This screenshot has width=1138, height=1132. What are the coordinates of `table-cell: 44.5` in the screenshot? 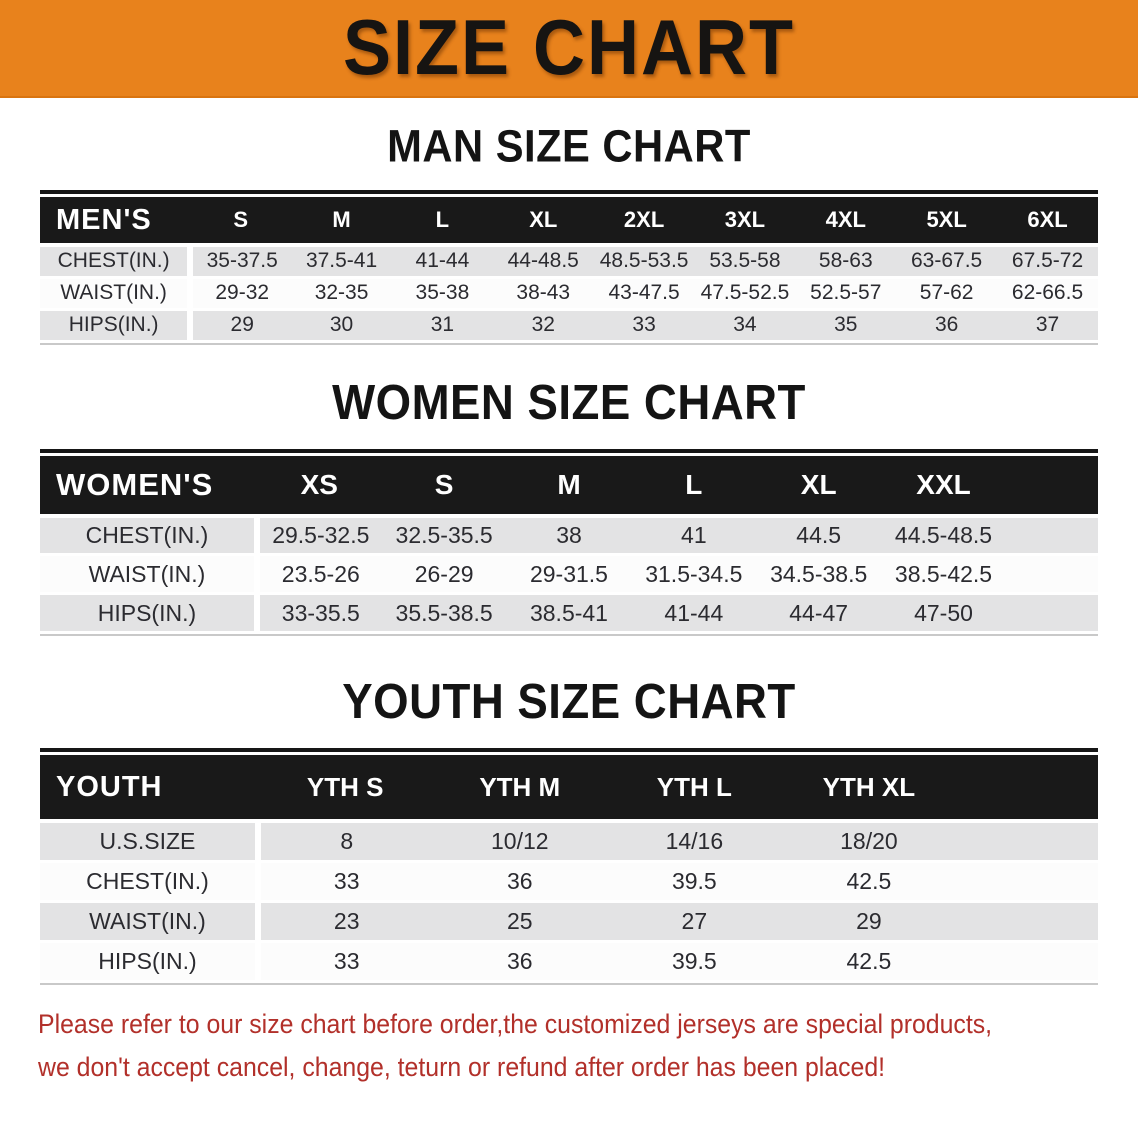 It's located at (819, 535).